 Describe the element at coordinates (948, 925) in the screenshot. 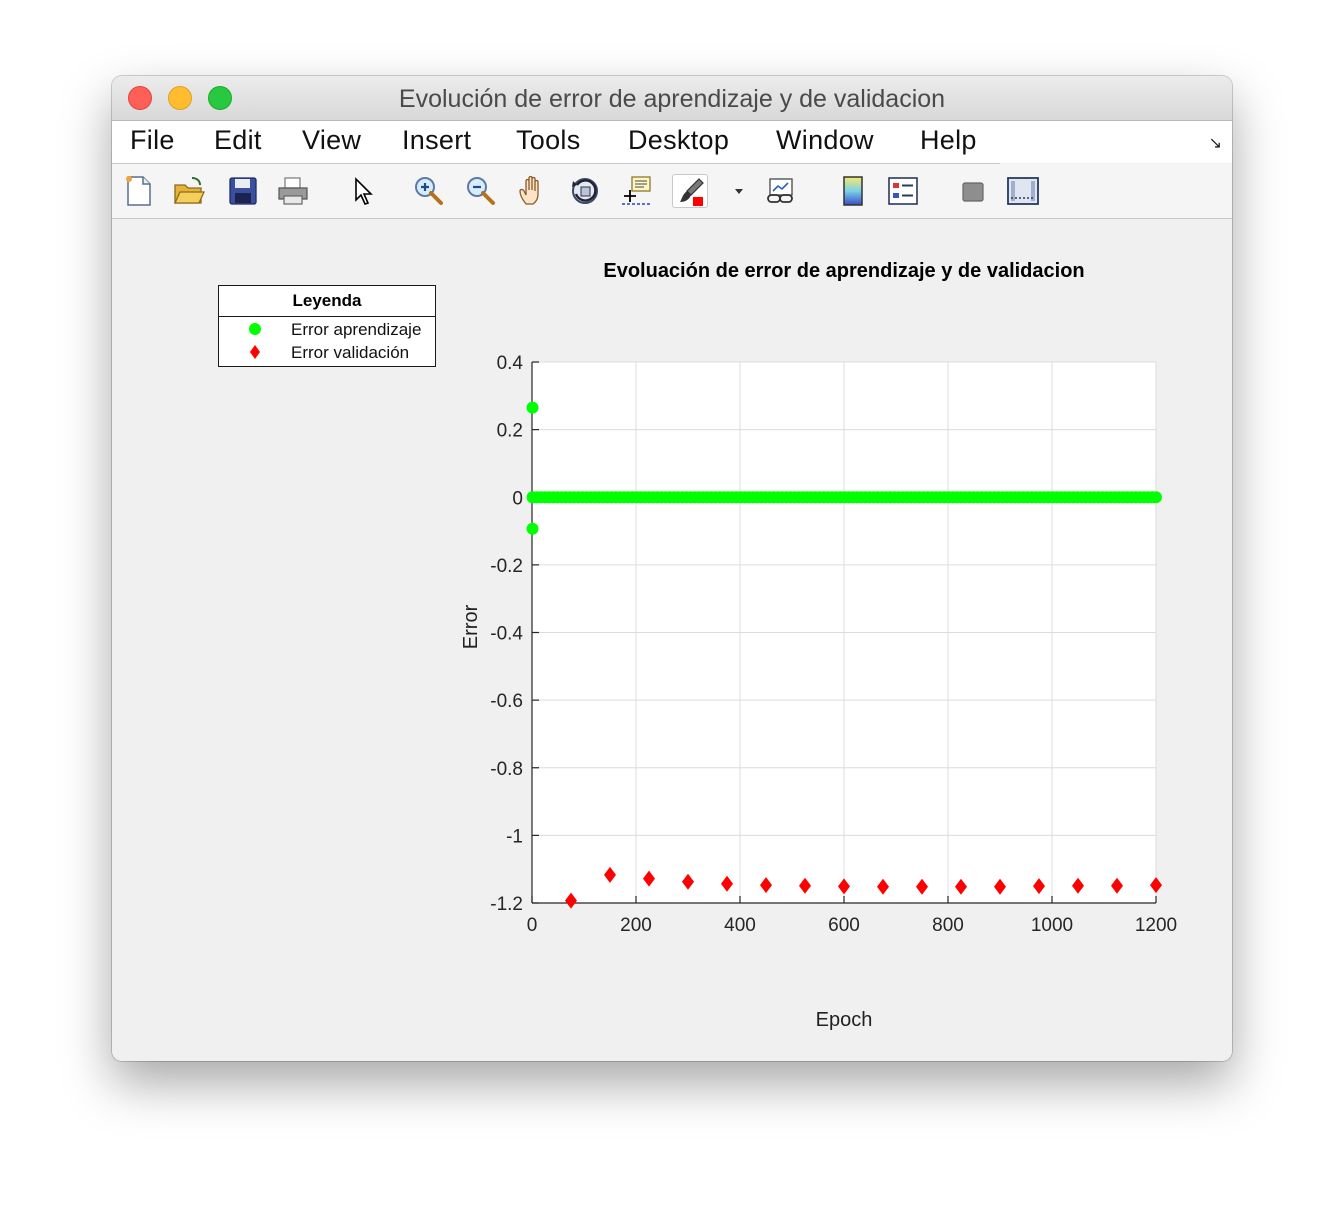

I see `x-tick-label: 800` at that location.